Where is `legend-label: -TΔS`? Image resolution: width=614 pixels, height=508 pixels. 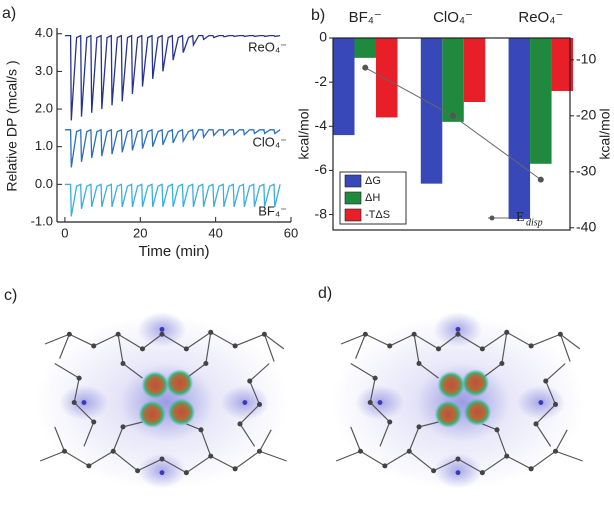 legend-label: -TΔS is located at coordinates (377, 215).